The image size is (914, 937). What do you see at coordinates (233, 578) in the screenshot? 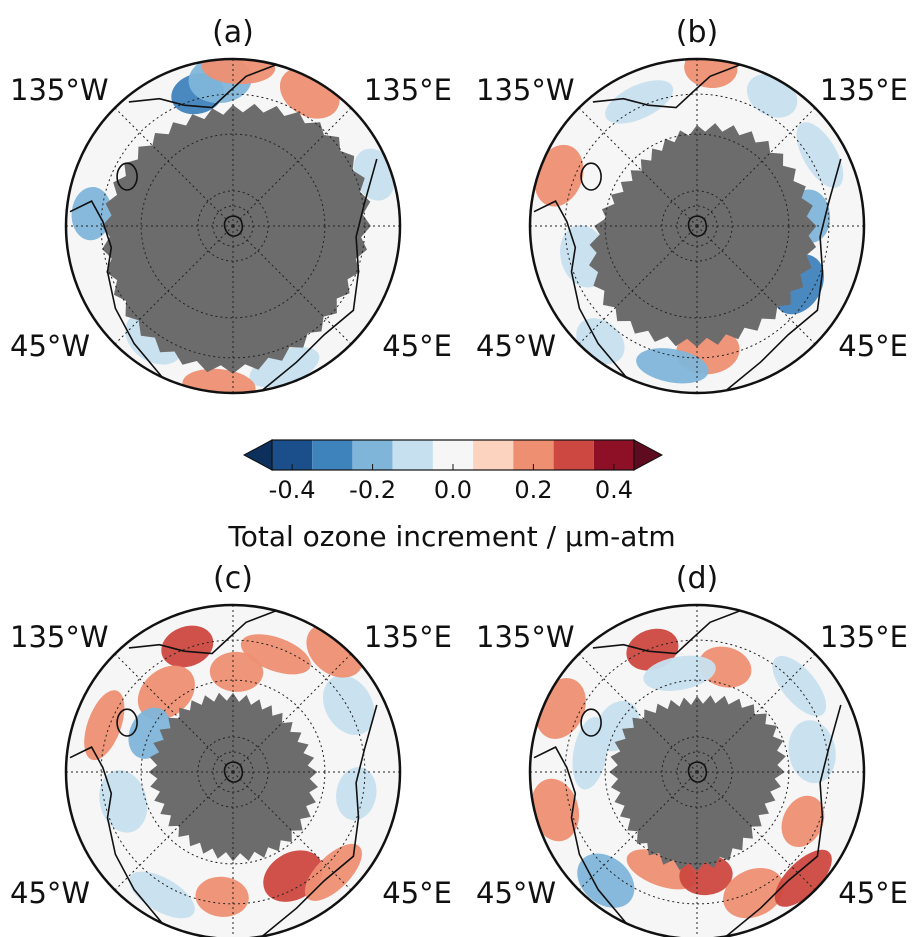
I see `panel-label: (c)` at bounding box center [233, 578].